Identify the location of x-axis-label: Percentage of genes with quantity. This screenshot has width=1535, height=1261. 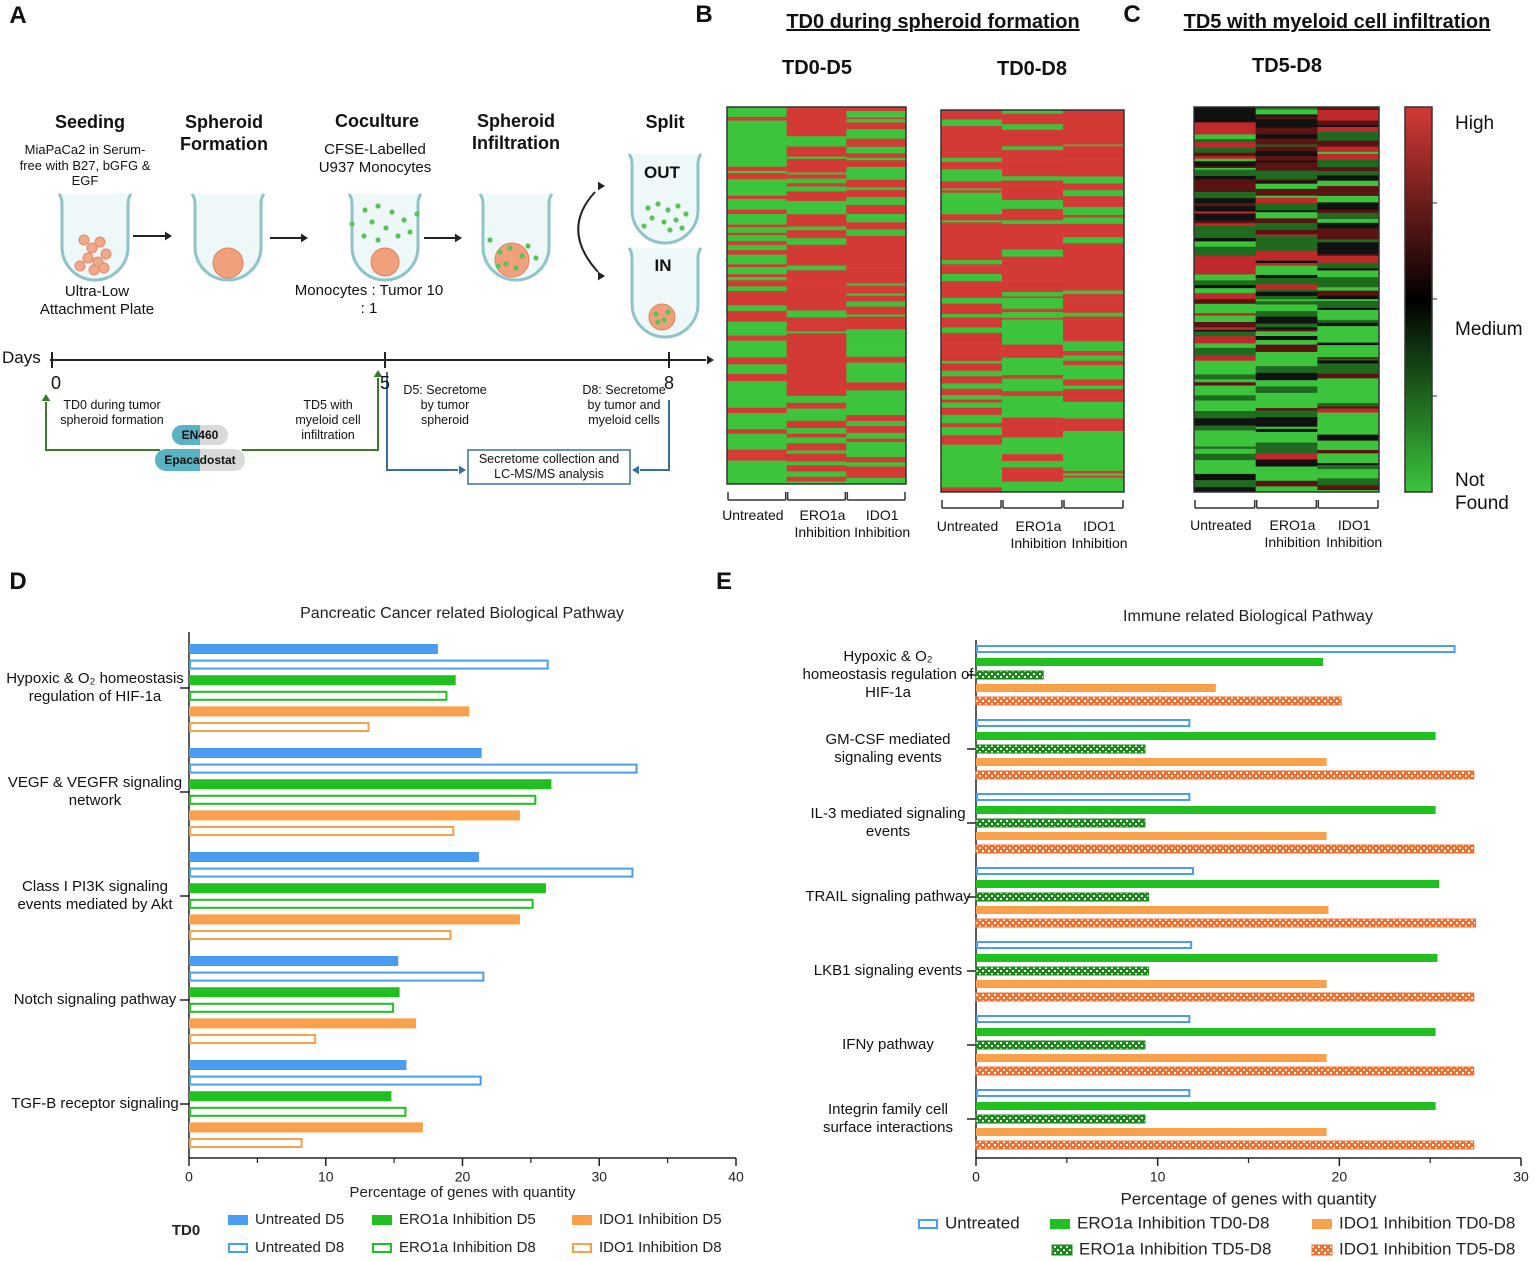
(1248, 1198).